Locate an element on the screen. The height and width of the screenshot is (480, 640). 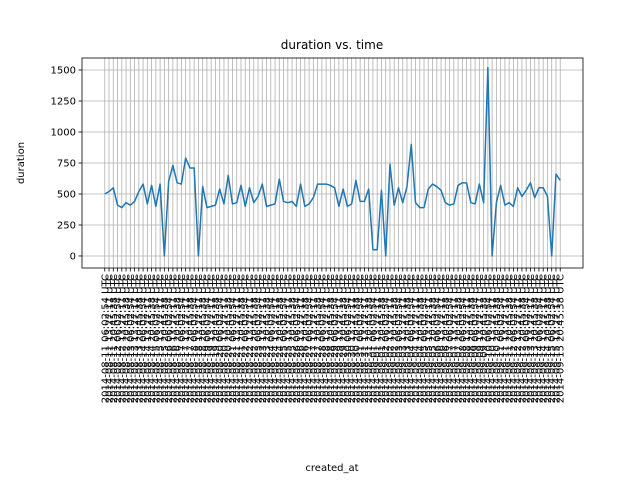
x-tick-label: 2014-09-09 13:27:11 UTC is located at coordinates (480, 338).